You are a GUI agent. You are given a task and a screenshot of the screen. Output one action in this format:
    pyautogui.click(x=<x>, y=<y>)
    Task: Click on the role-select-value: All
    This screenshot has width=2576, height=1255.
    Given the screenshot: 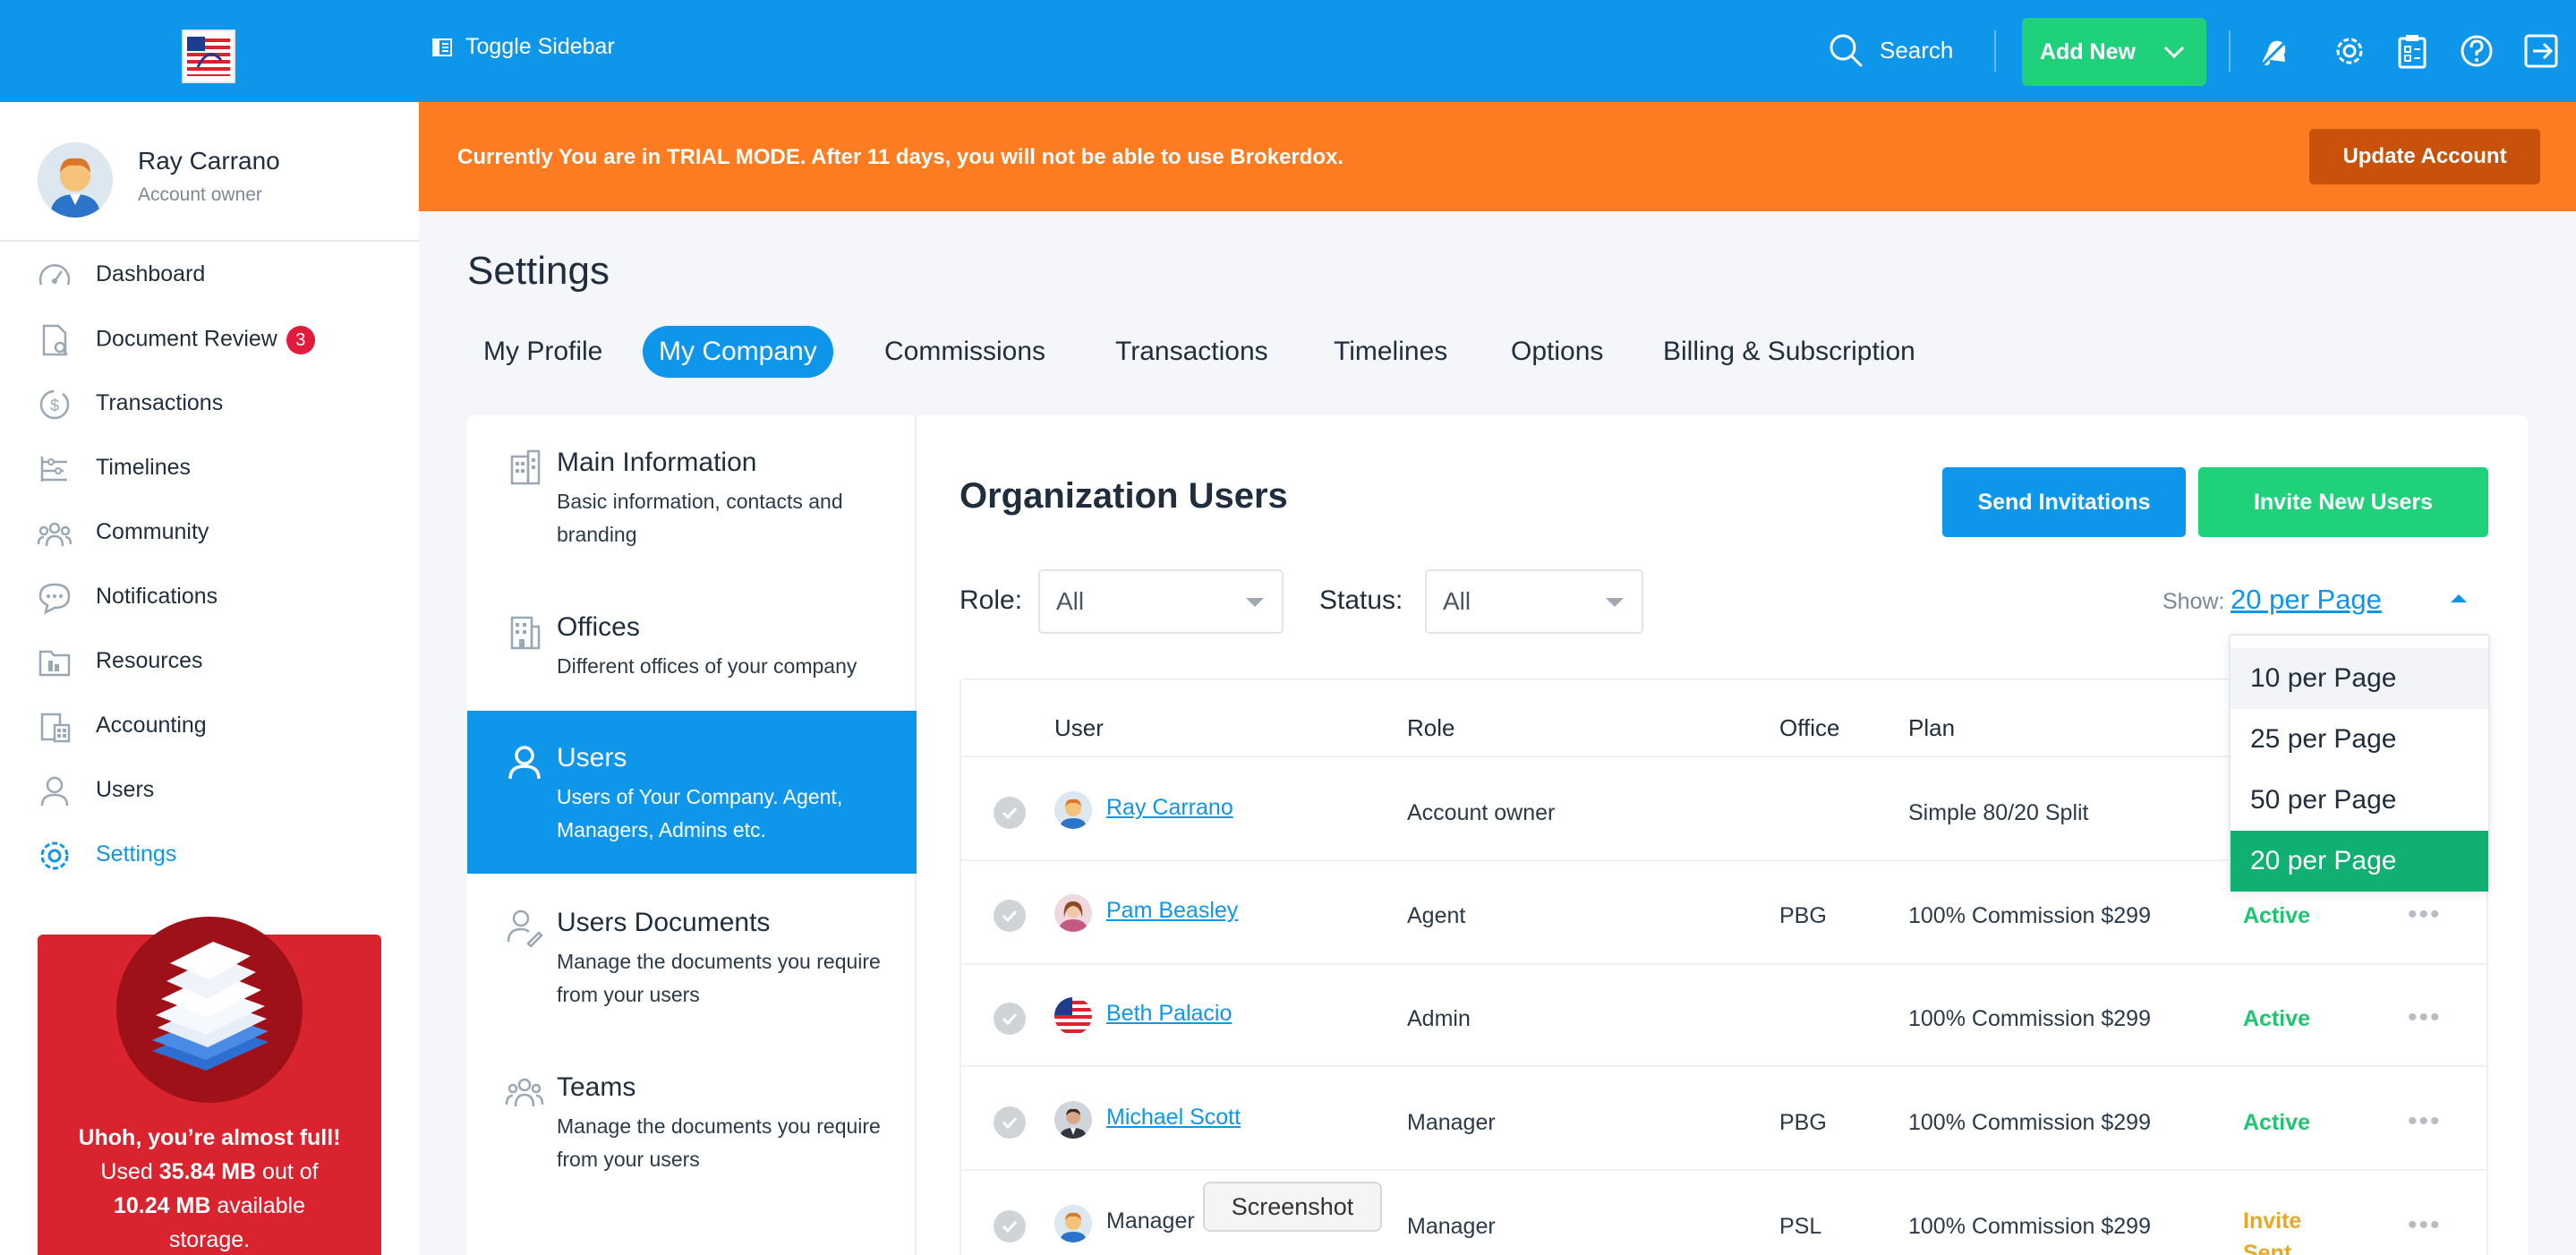 What is the action you would take?
    pyautogui.click(x=1070, y=601)
    